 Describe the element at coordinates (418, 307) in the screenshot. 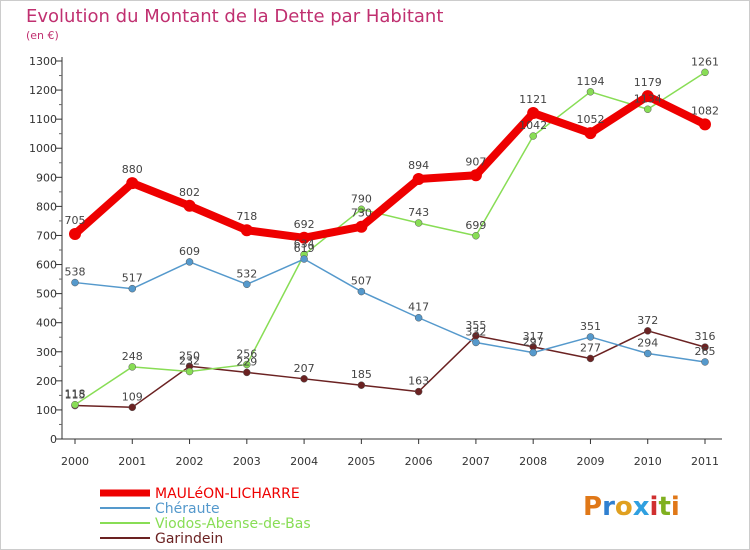

I see `data-label: 417` at that location.